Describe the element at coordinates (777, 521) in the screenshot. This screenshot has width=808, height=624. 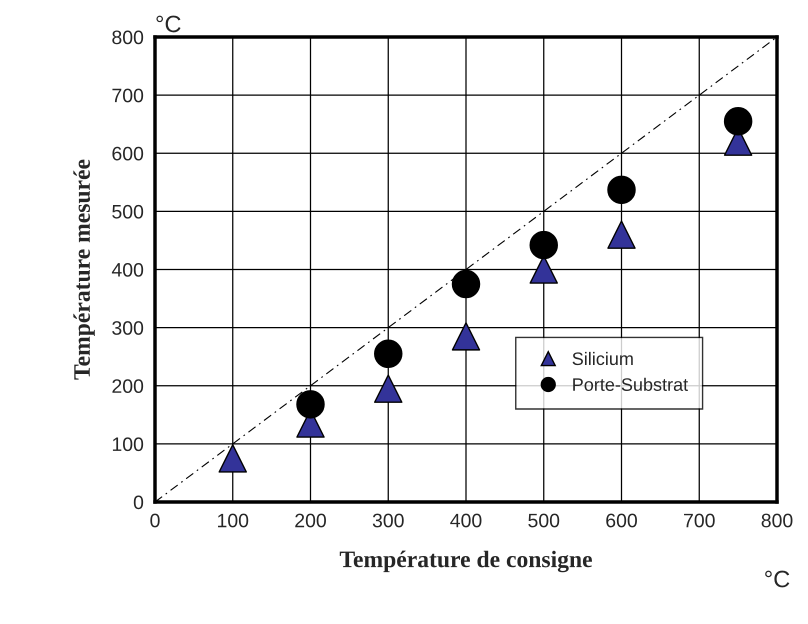
I see `x-tick-label: 800` at that location.